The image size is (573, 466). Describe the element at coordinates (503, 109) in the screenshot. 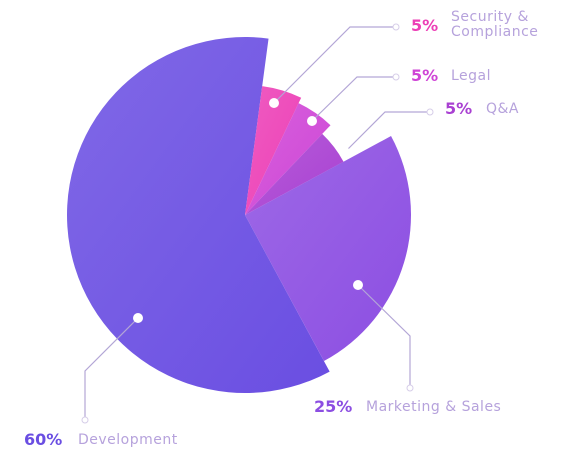

I see `category-label: Q&A` at that location.